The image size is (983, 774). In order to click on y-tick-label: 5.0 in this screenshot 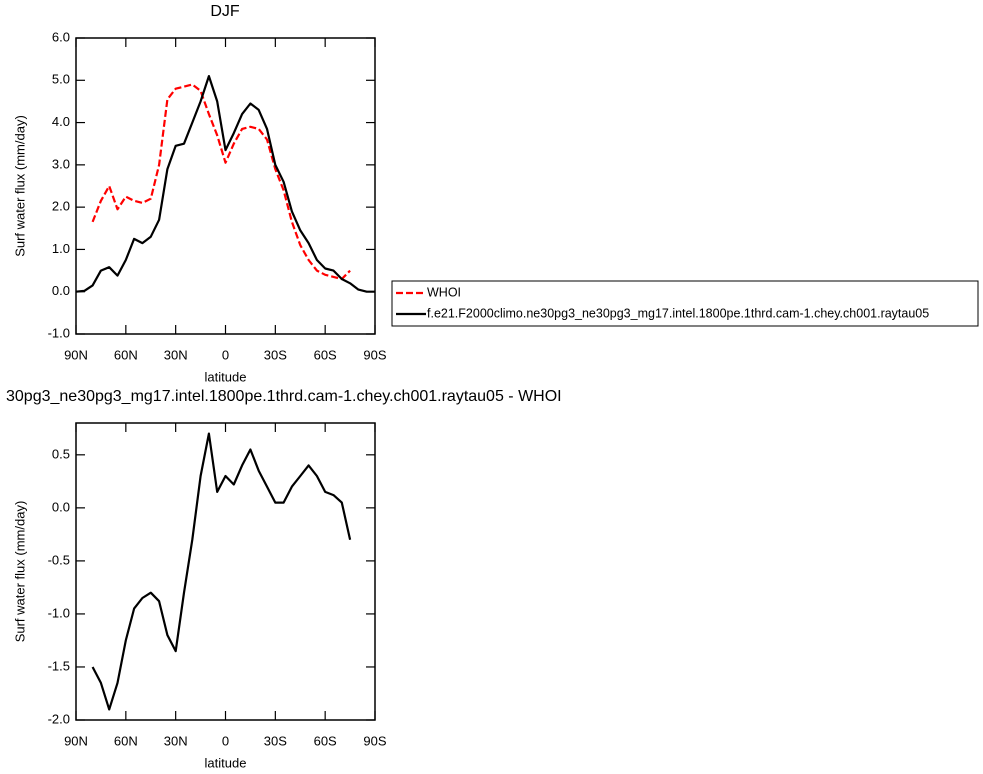, I will do `click(61, 79)`.